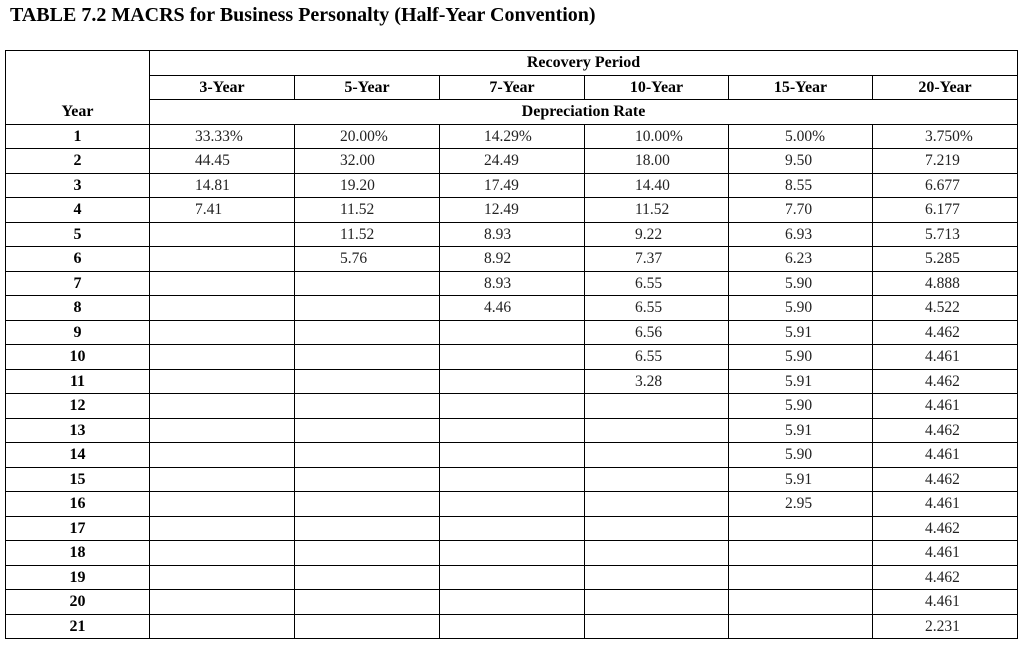 The height and width of the screenshot is (648, 1024). What do you see at coordinates (656, 185) in the screenshot?
I see `rate-cell: 14.40` at bounding box center [656, 185].